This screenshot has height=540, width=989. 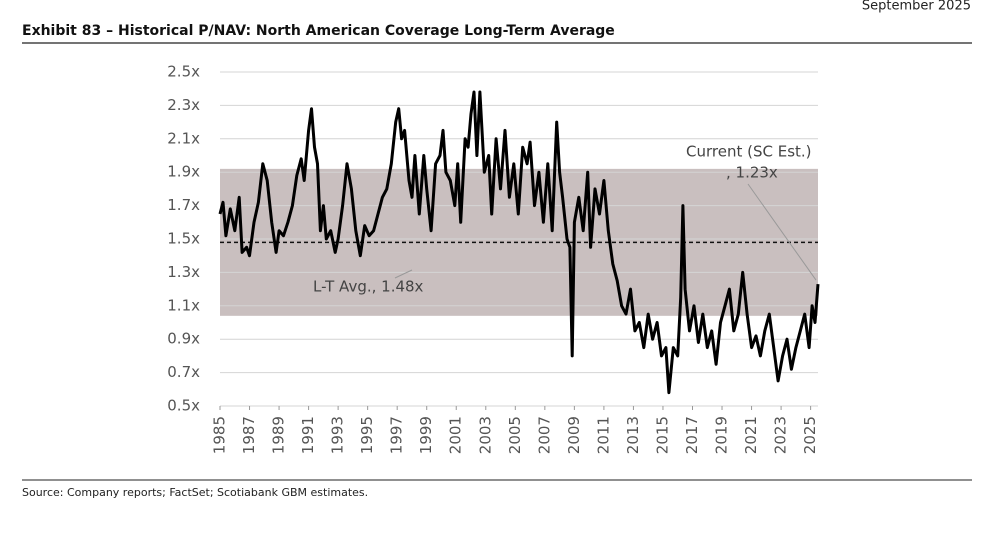 What do you see at coordinates (752, 173) in the screenshot?
I see `annotation: , 1.23x` at bounding box center [752, 173].